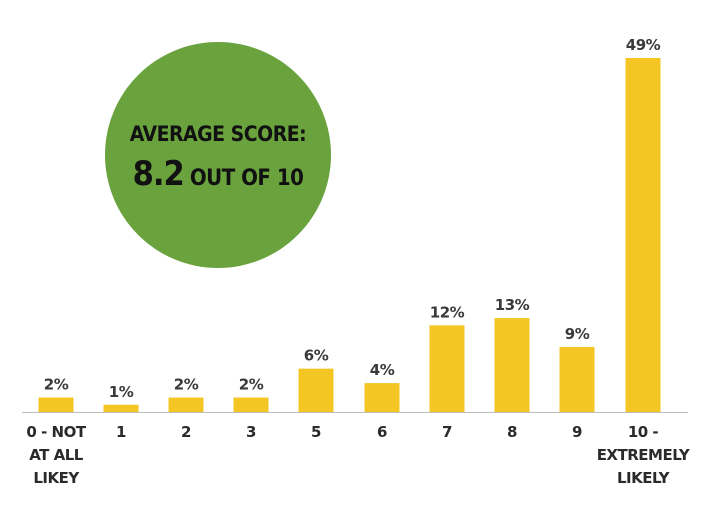 Image resolution: width=713 pixels, height=516 pixels. I want to click on data-label-2: 2%, so click(186, 385).